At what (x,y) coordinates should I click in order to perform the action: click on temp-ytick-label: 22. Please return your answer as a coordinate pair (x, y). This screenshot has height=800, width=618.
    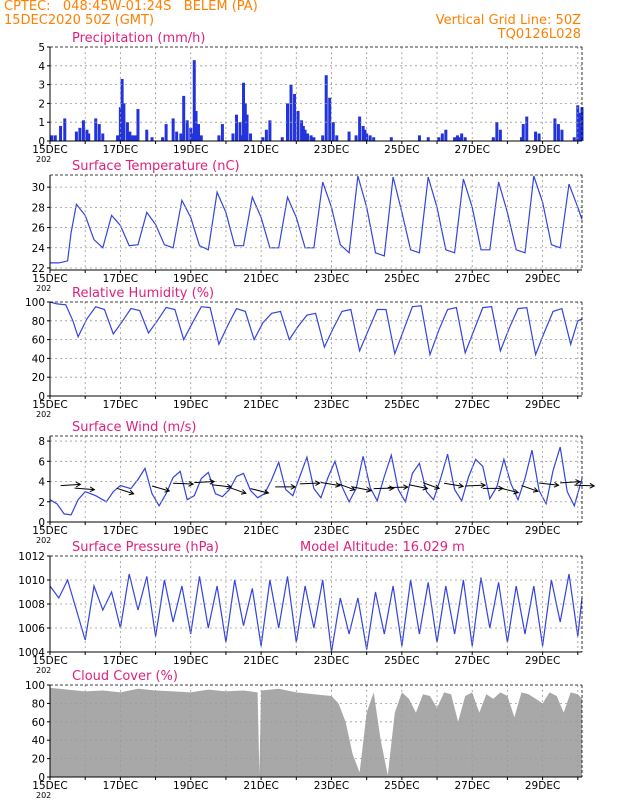
    Looking at the image, I should click on (38, 269).